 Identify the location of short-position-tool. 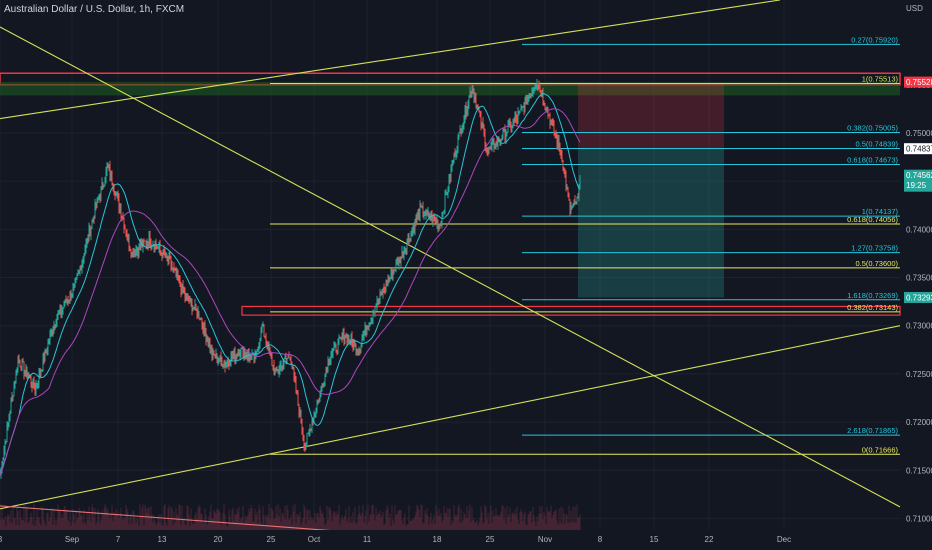
(651, 190).